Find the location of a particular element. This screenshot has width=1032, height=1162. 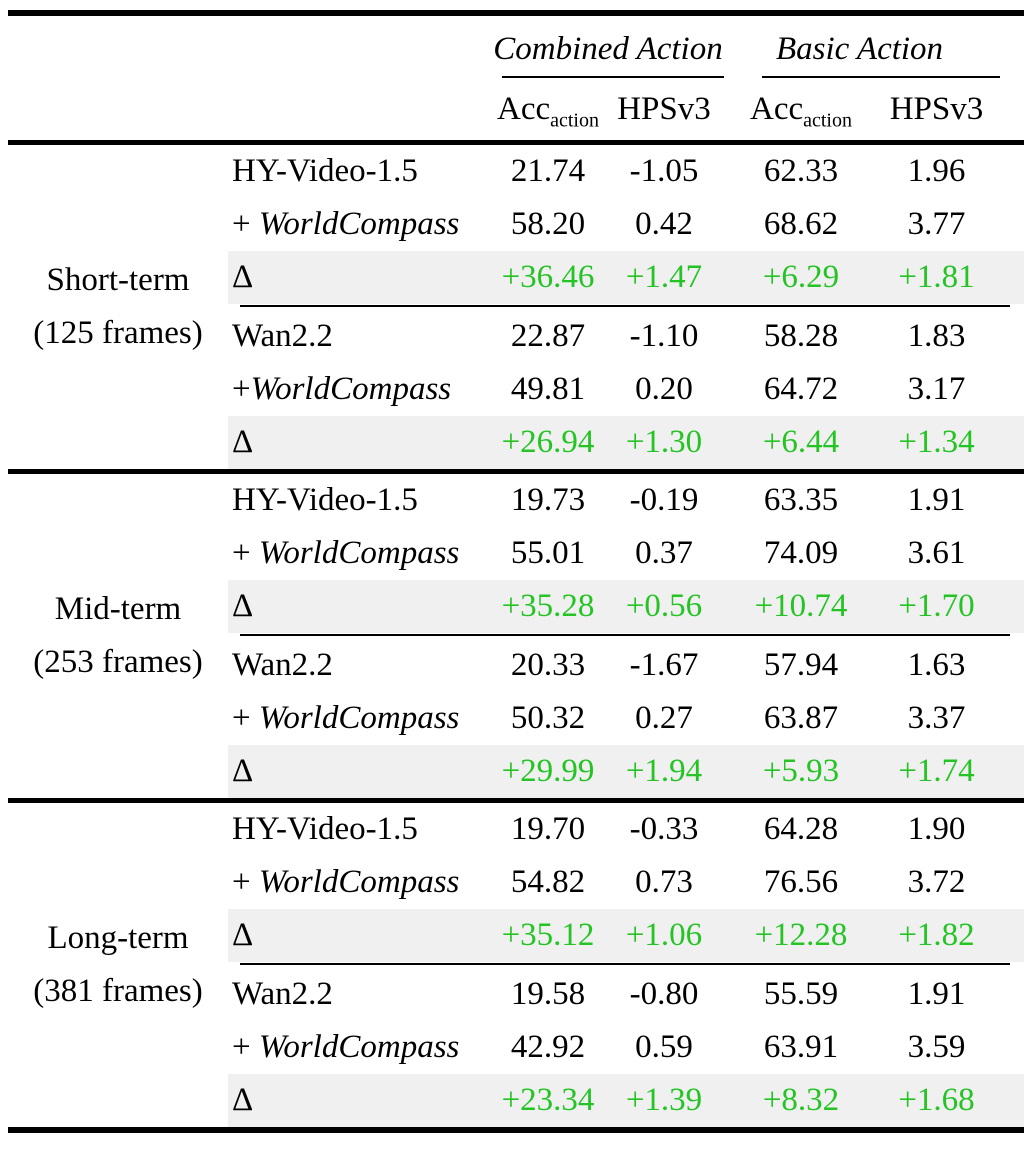

delta-value-cell: +1.39 is located at coordinates (664, 1100).